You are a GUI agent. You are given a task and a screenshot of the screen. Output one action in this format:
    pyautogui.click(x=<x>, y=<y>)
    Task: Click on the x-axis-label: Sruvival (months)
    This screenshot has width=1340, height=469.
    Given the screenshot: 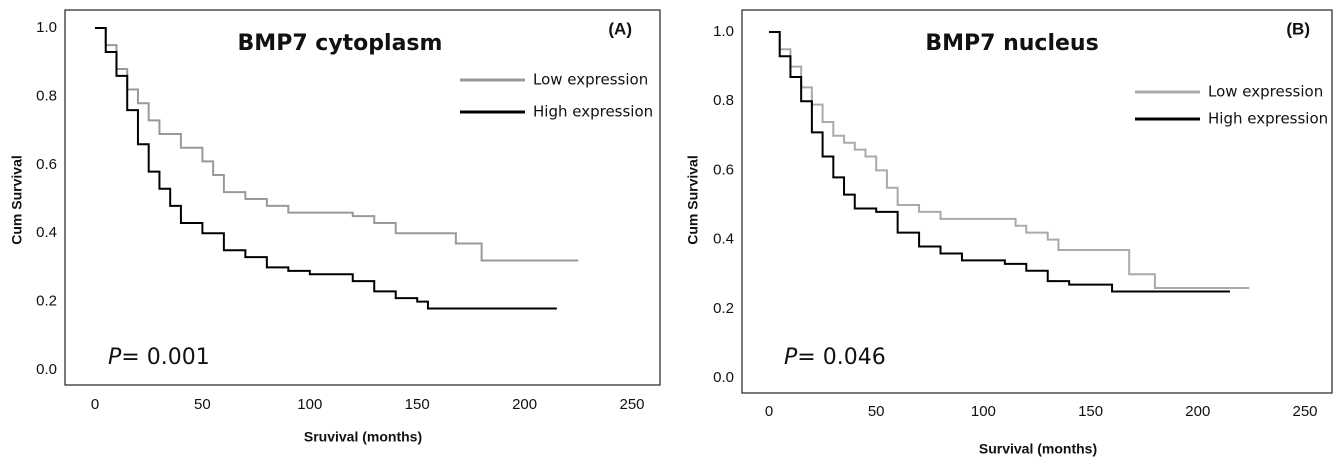 What is the action you would take?
    pyautogui.click(x=363, y=437)
    